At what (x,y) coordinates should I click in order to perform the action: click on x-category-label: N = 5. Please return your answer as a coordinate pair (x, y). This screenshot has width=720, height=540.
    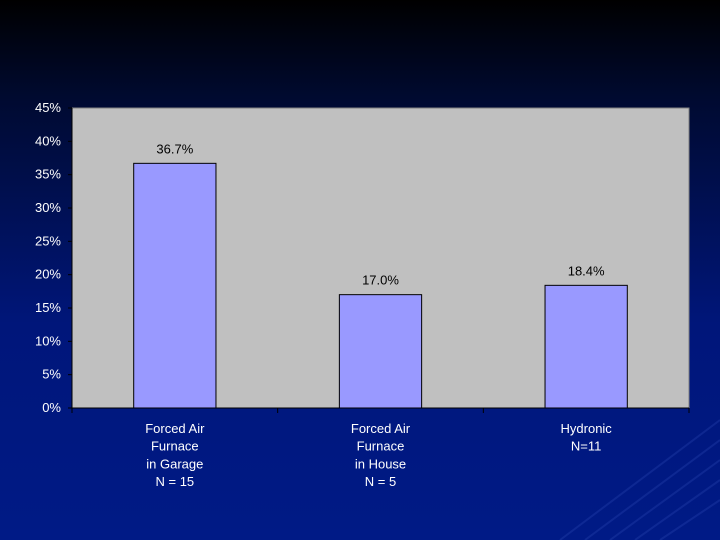
    Looking at the image, I should click on (380, 481).